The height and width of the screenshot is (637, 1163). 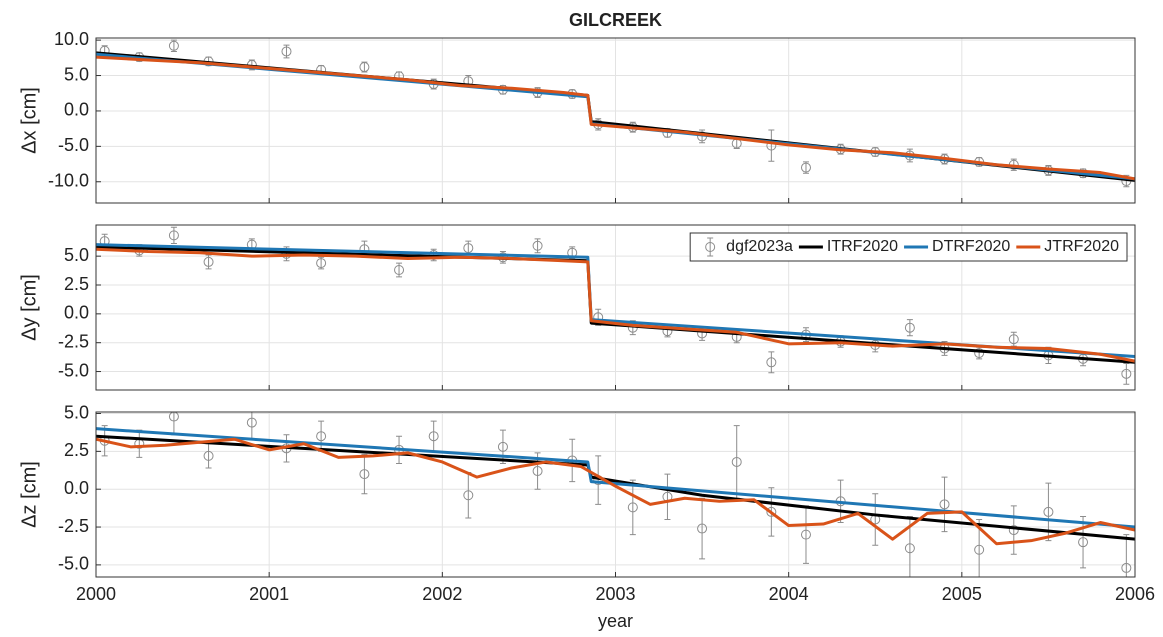 What do you see at coordinates (29, 494) in the screenshot?
I see `y-axis-label: Δz [cm]` at bounding box center [29, 494].